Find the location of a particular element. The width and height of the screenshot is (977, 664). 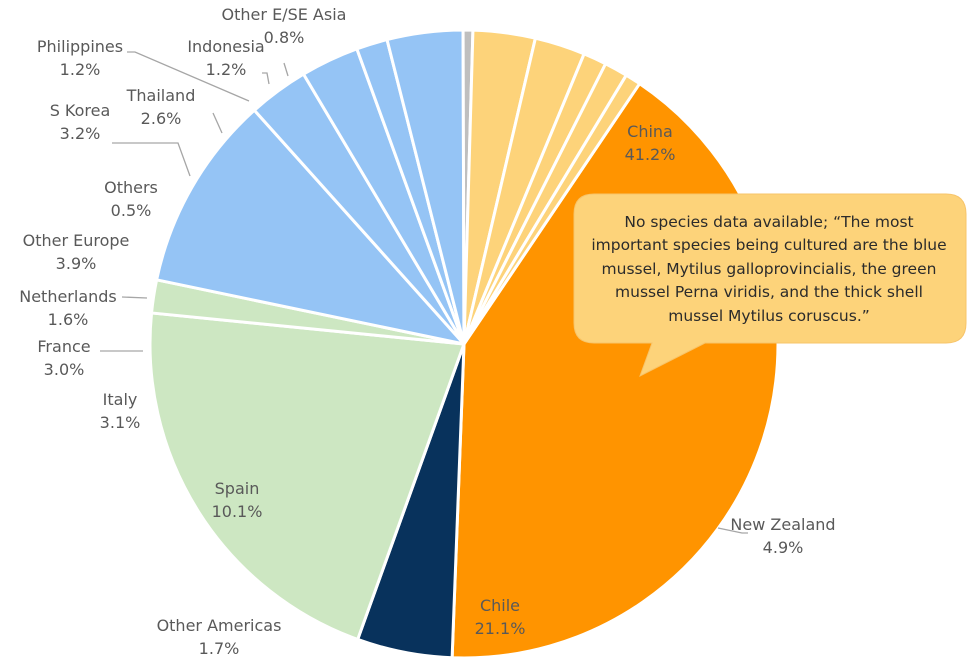

slice-label-philippines: Philippines is located at coordinates (80, 46).